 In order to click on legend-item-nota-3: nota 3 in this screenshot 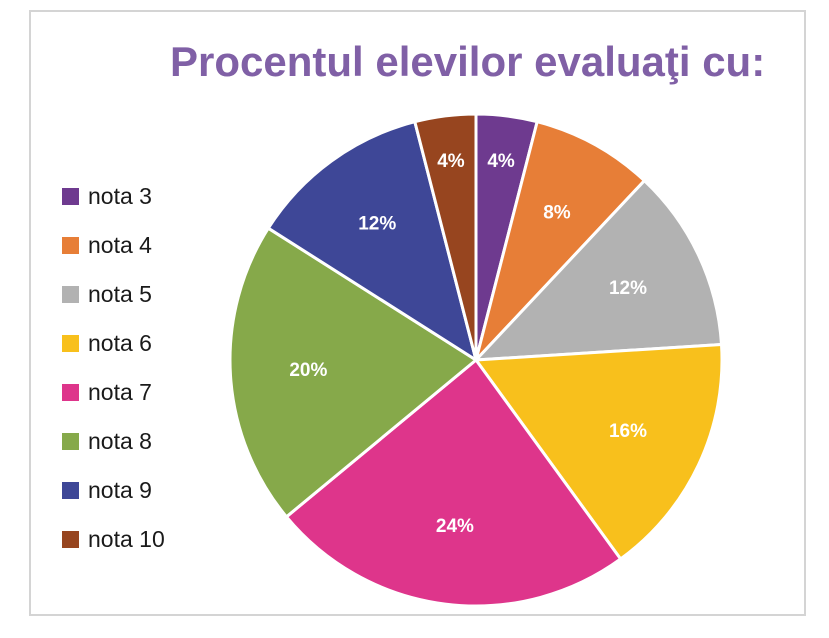, I will do `click(113, 196)`.